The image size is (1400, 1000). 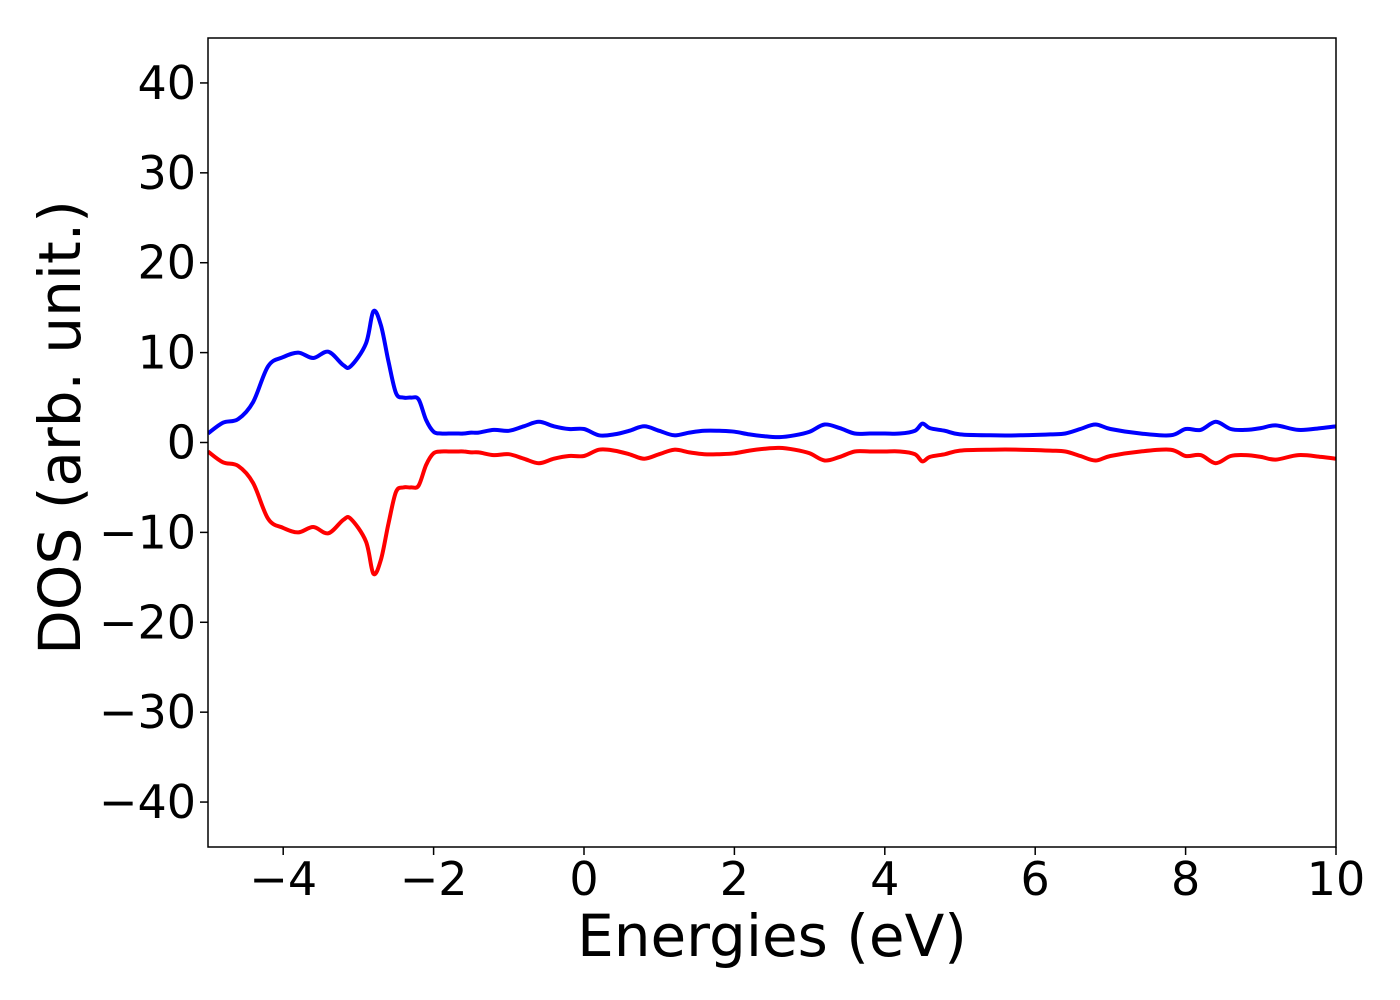 I want to click on x-tick-label: 8, so click(x=1185, y=879).